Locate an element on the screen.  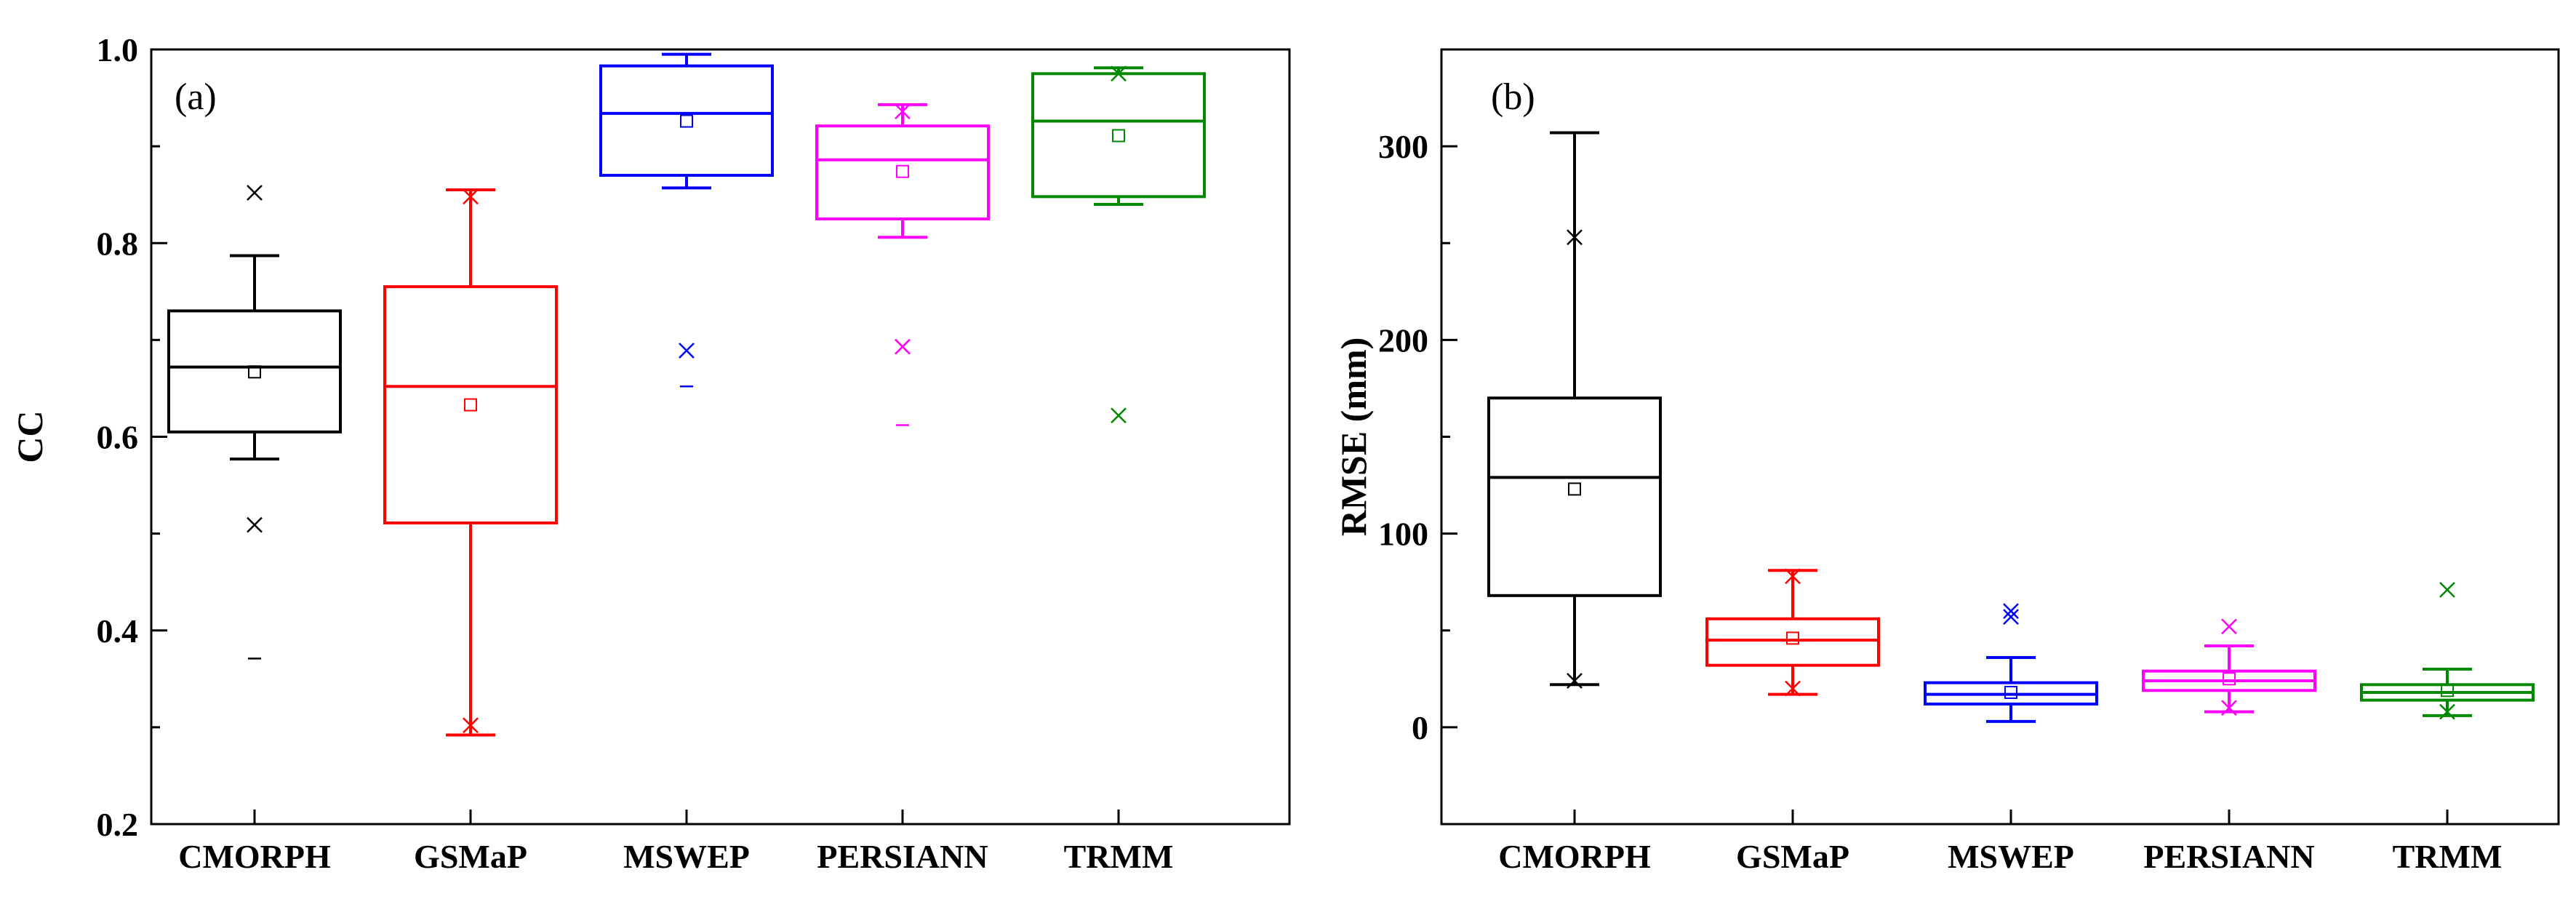
y-tick-label: 200 is located at coordinates (1403, 340).